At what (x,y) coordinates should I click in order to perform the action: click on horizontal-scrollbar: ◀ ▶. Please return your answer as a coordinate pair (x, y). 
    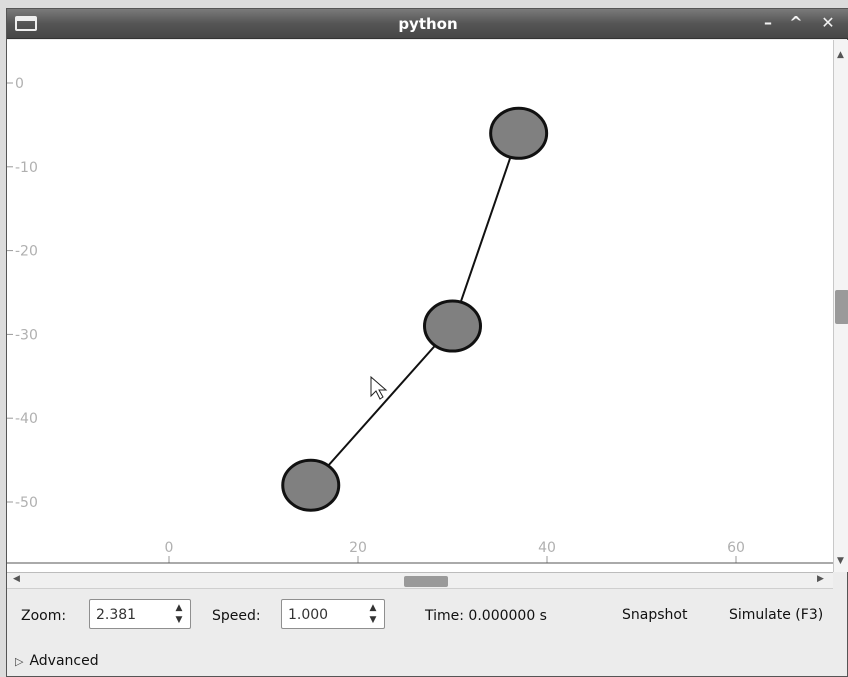
    Looking at the image, I should click on (420, 580).